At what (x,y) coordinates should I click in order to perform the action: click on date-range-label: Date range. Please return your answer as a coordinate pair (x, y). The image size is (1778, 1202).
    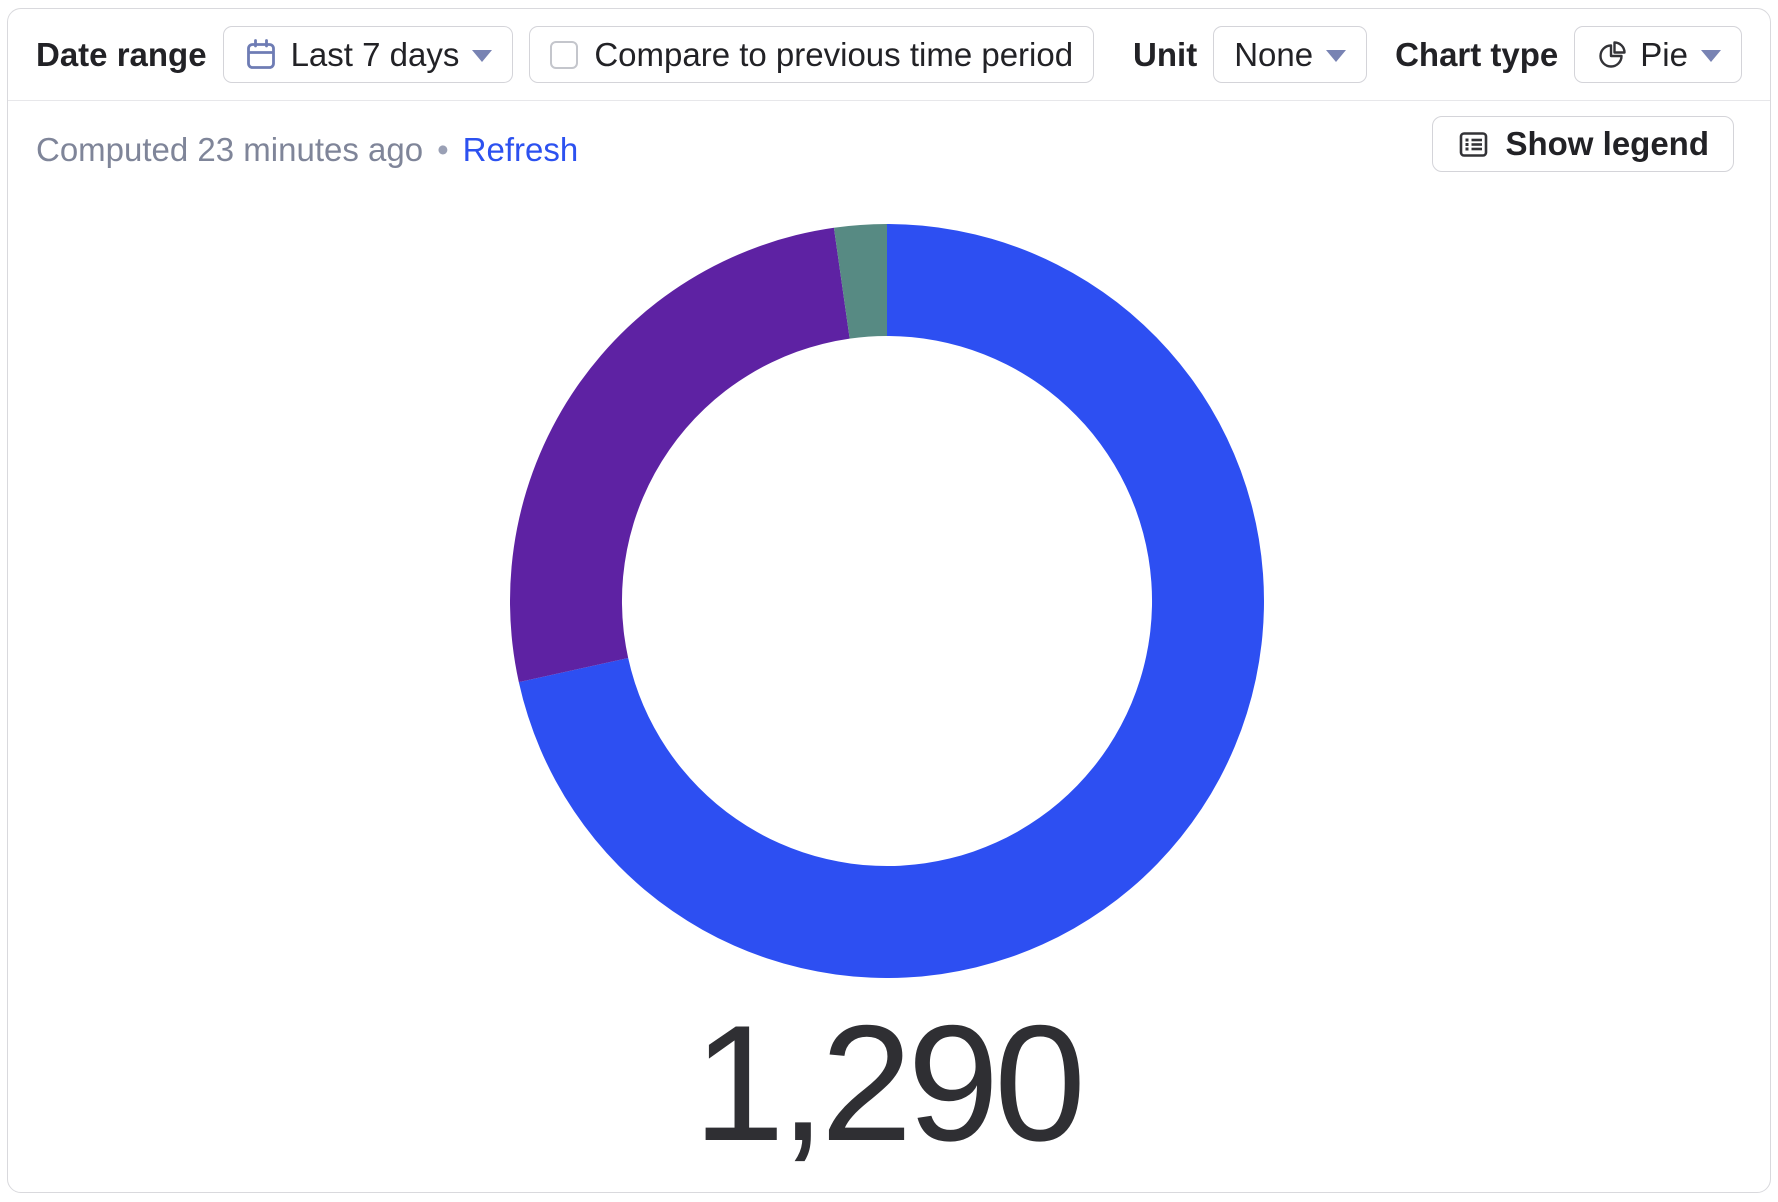
    Looking at the image, I should click on (121, 54).